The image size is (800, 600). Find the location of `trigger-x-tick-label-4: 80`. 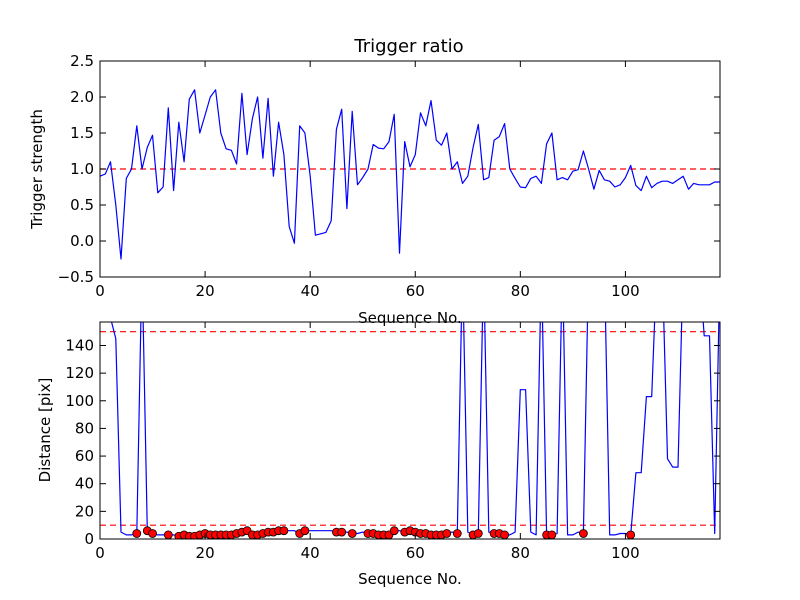

trigger-x-tick-label-4: 80 is located at coordinates (520, 291).